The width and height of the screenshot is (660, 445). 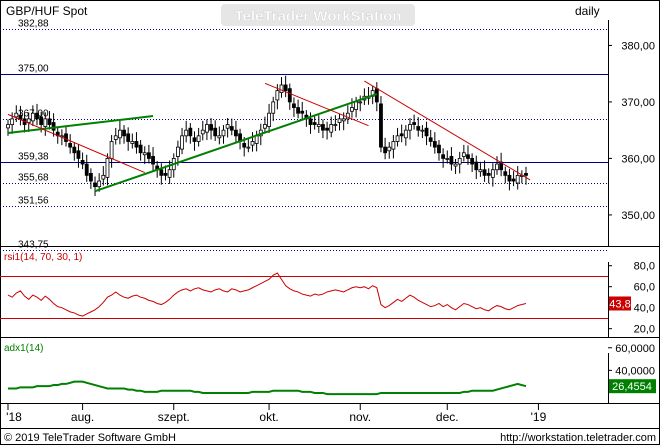 I want to click on x-tick-label-4: nov., so click(x=360, y=417).